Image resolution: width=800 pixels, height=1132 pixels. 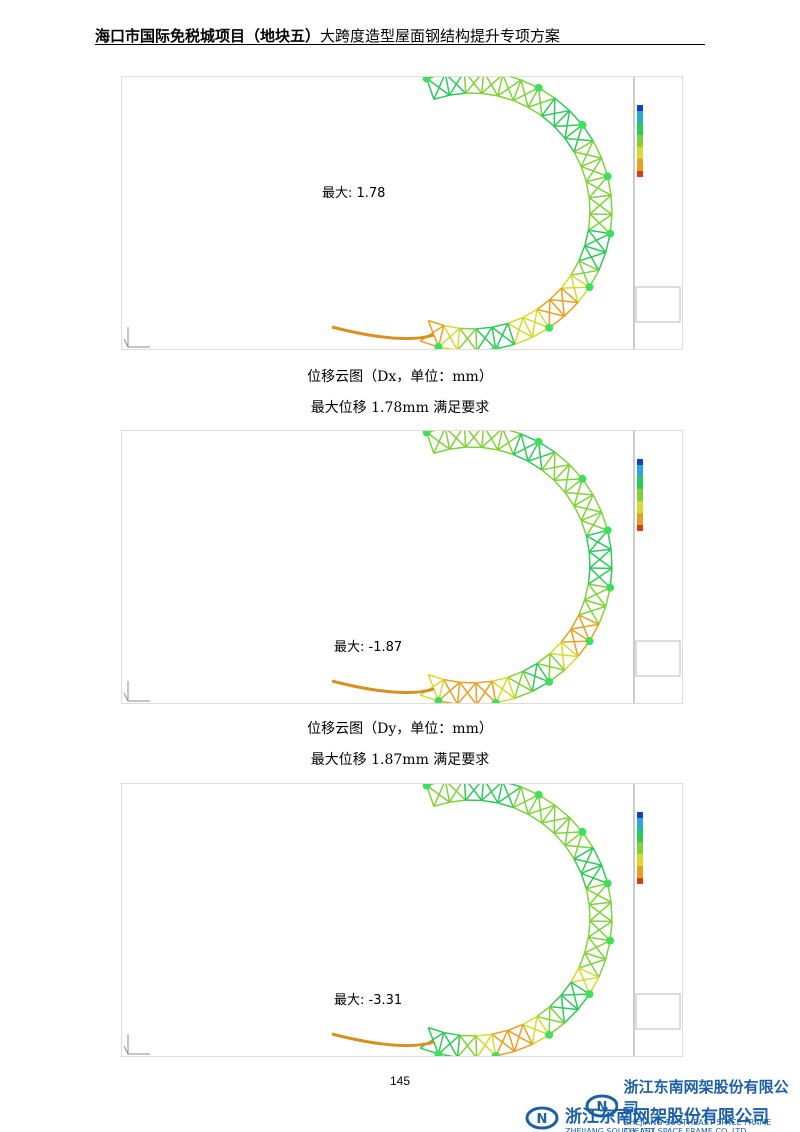 I want to click on svg-text: N, so click(x=542, y=1119).